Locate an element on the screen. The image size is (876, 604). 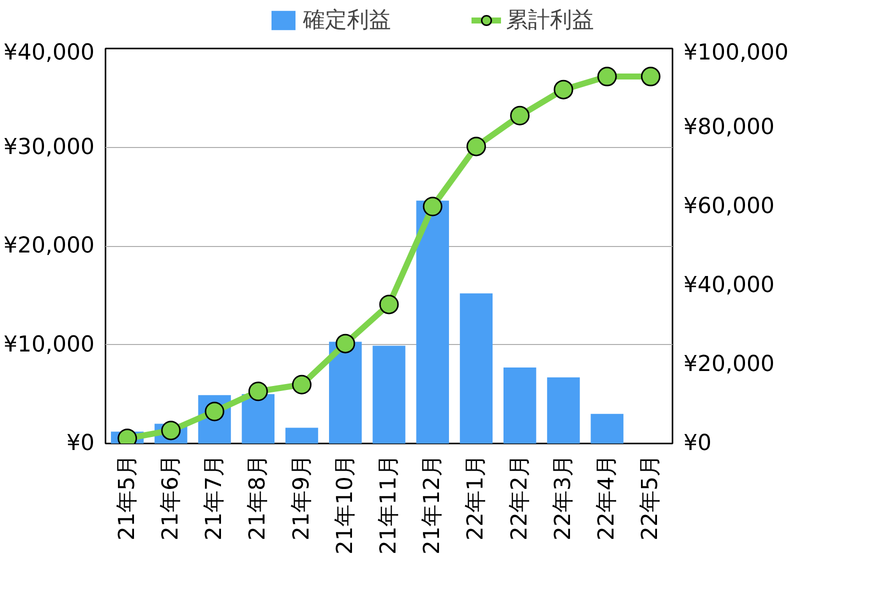
y2-tick-label: ¥0 is located at coordinates (698, 443).